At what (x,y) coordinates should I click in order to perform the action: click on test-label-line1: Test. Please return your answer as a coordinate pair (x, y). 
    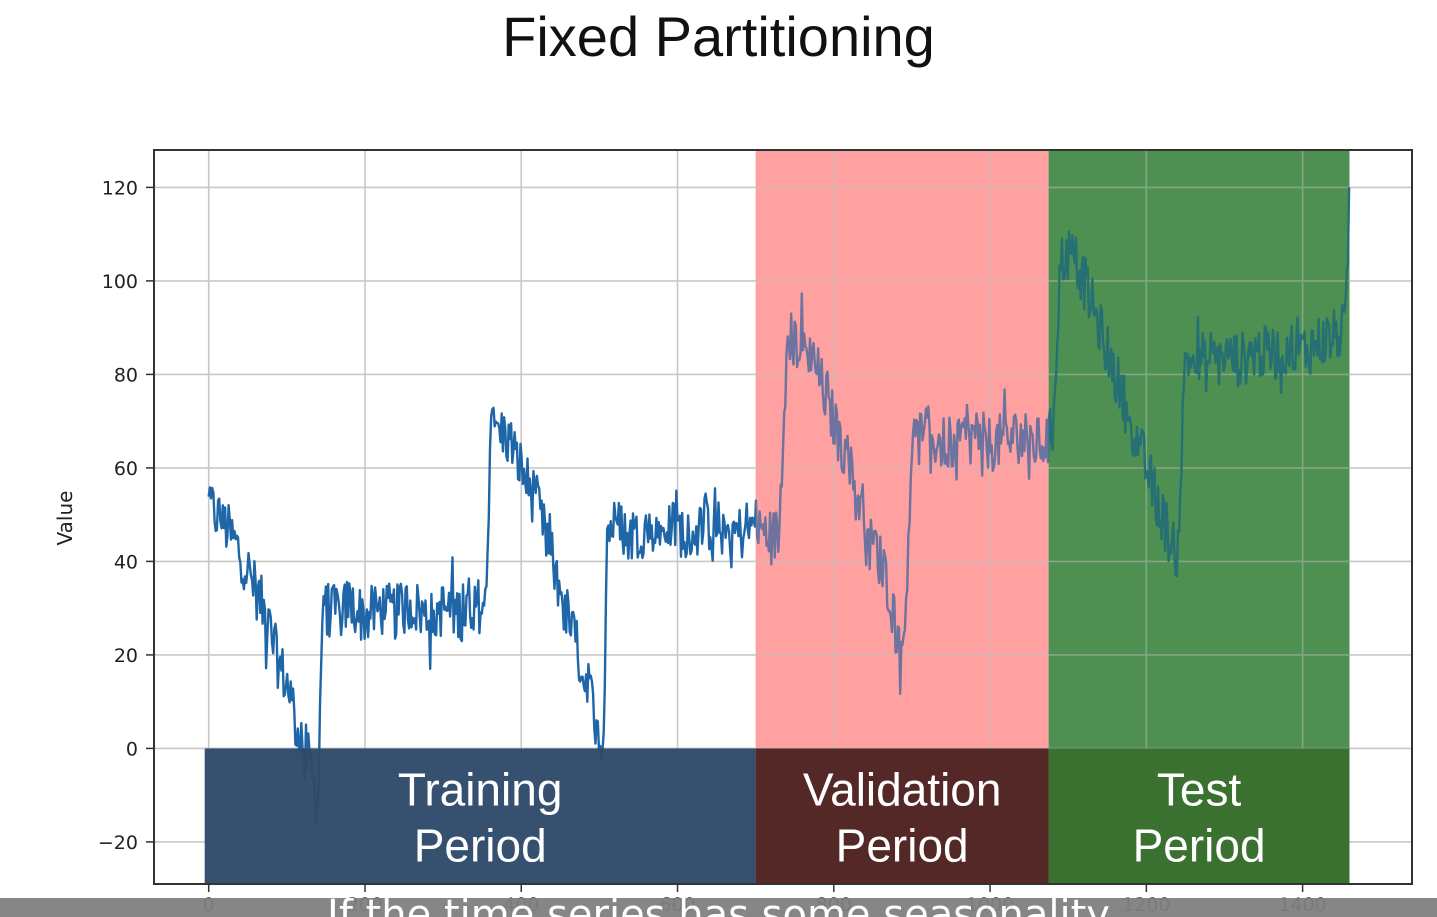
    Looking at the image, I should click on (1199, 789).